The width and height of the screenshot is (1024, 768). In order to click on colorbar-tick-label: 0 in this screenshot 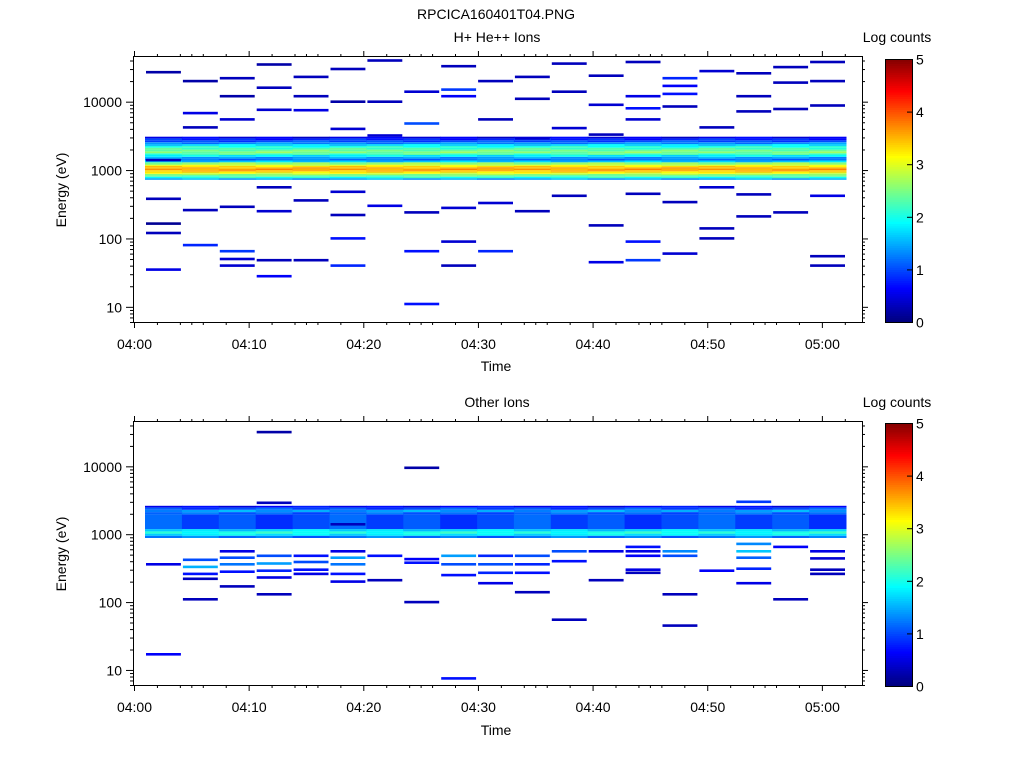, I will do `click(920, 687)`.